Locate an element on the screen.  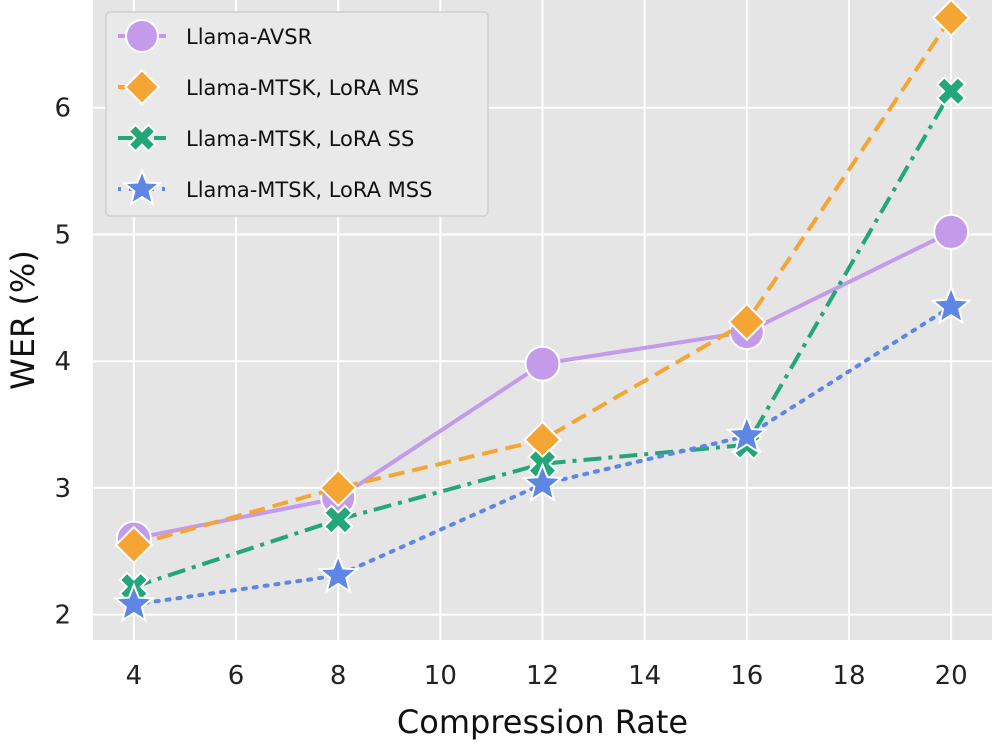
x-tick-label: 14 is located at coordinates (644, 676).